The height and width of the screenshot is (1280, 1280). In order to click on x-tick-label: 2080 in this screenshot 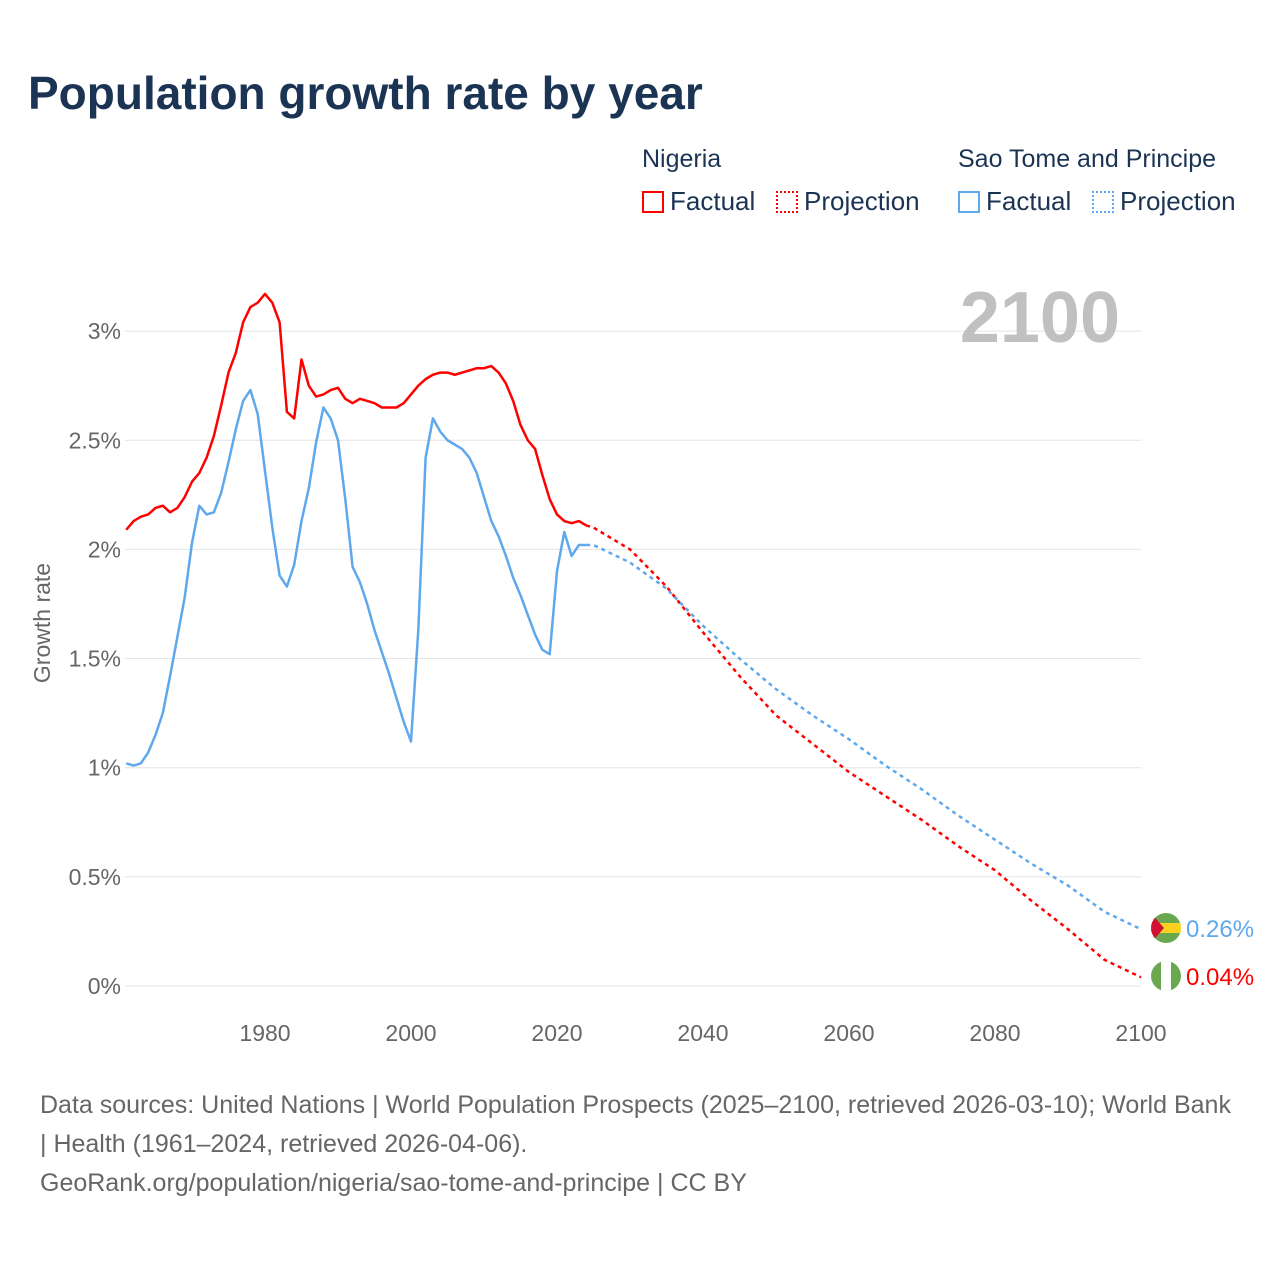, I will do `click(994, 1033)`.